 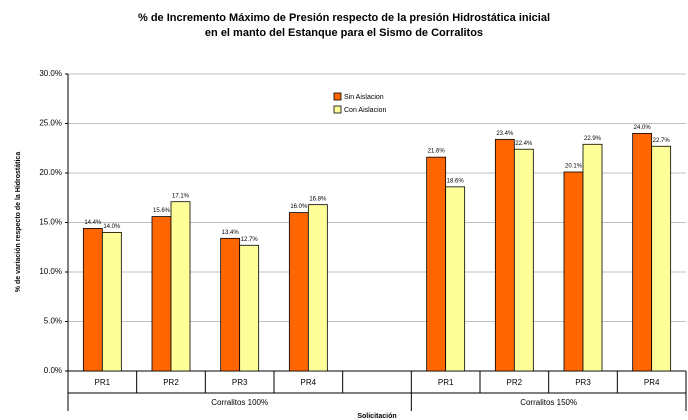 What do you see at coordinates (574, 167) in the screenshot?
I see `value-label: 20.1%` at bounding box center [574, 167].